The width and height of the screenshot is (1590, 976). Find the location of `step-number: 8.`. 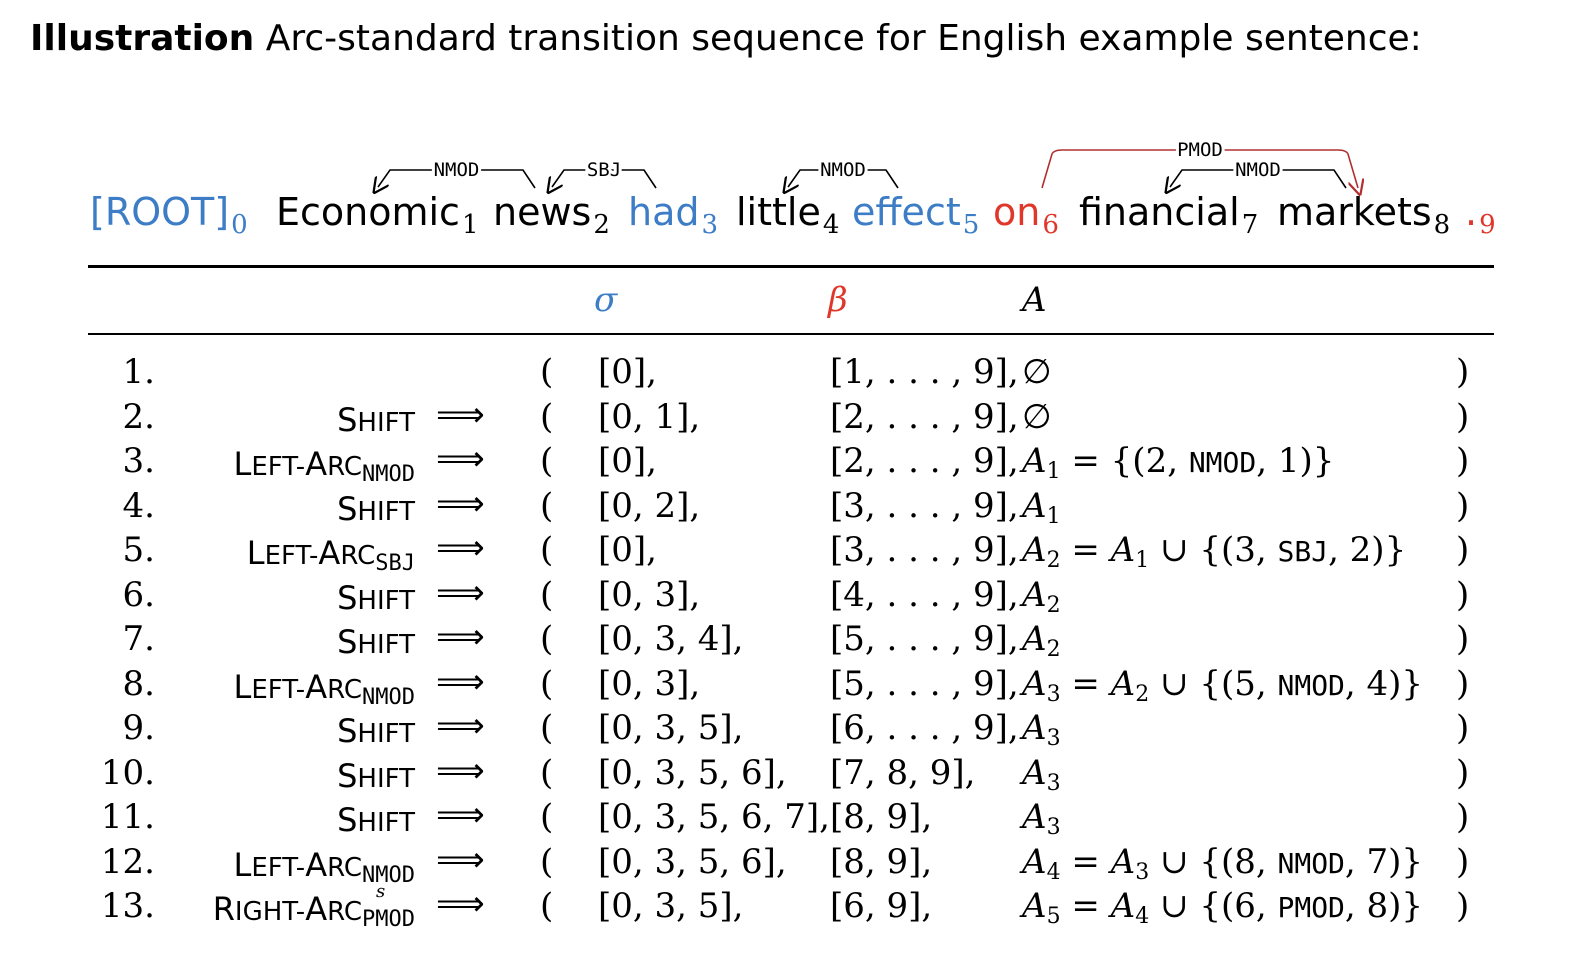

step-number: 8. is located at coordinates (138, 683).